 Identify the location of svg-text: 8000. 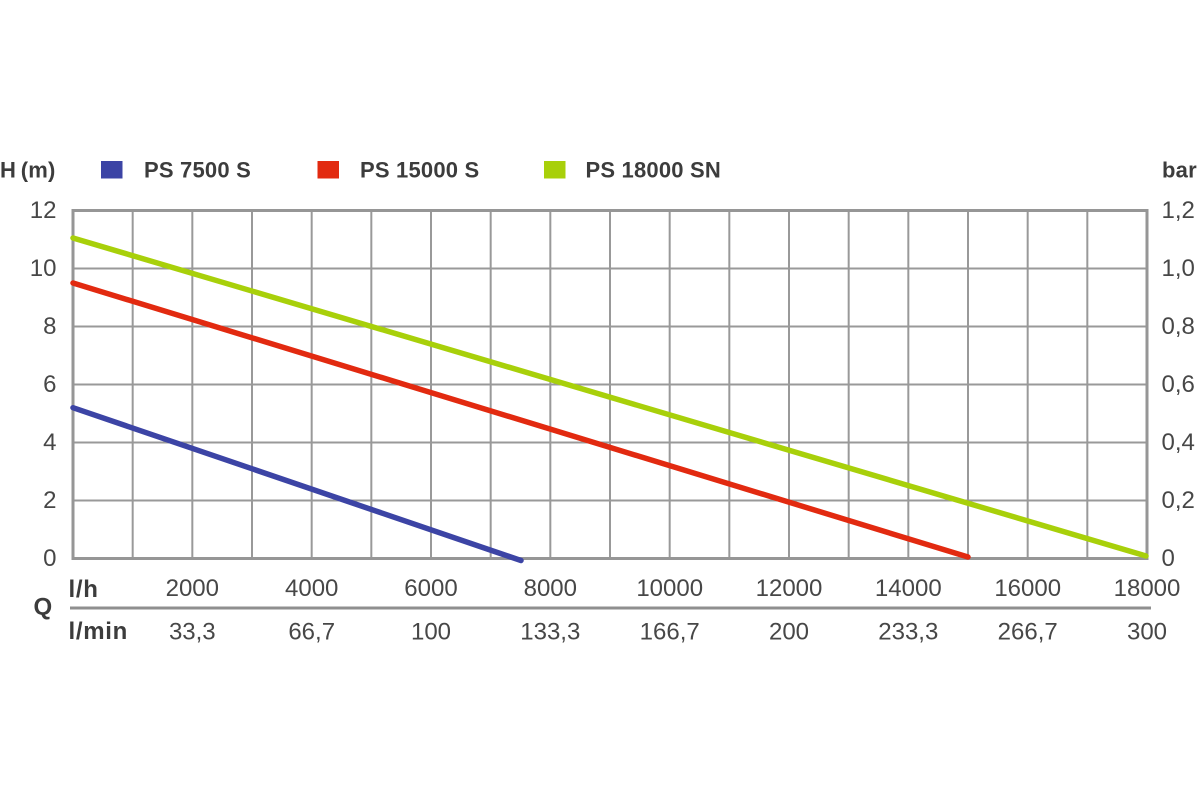
(550, 588).